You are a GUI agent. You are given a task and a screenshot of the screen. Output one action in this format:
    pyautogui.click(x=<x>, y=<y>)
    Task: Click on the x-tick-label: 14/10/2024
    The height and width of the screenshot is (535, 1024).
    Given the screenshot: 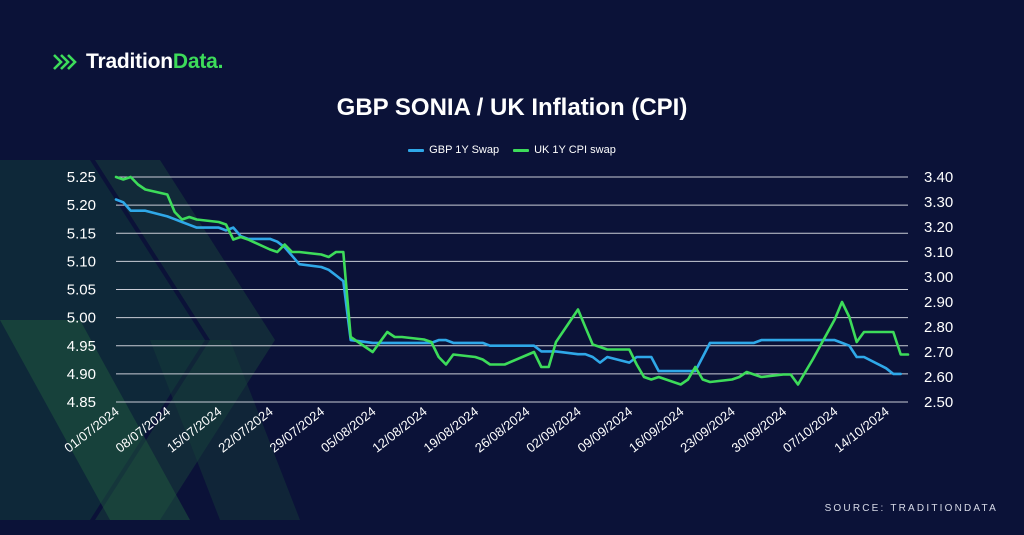 What is the action you would take?
    pyautogui.click(x=861, y=430)
    